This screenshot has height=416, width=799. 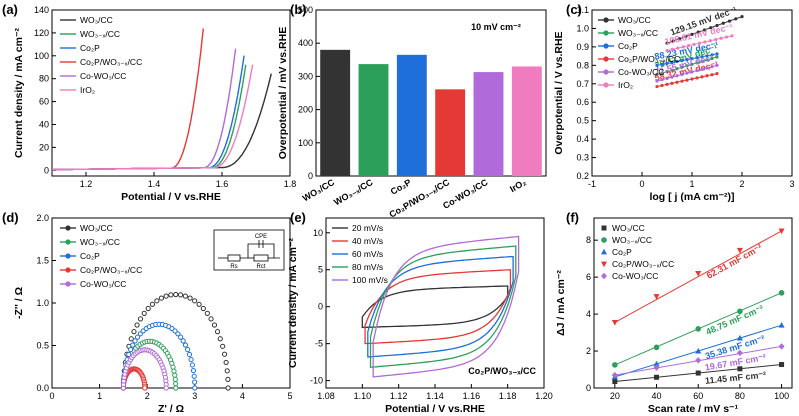 I want to click on legend-entry: Co₂P/WO₃₋ₓ/CC, so click(x=643, y=264).